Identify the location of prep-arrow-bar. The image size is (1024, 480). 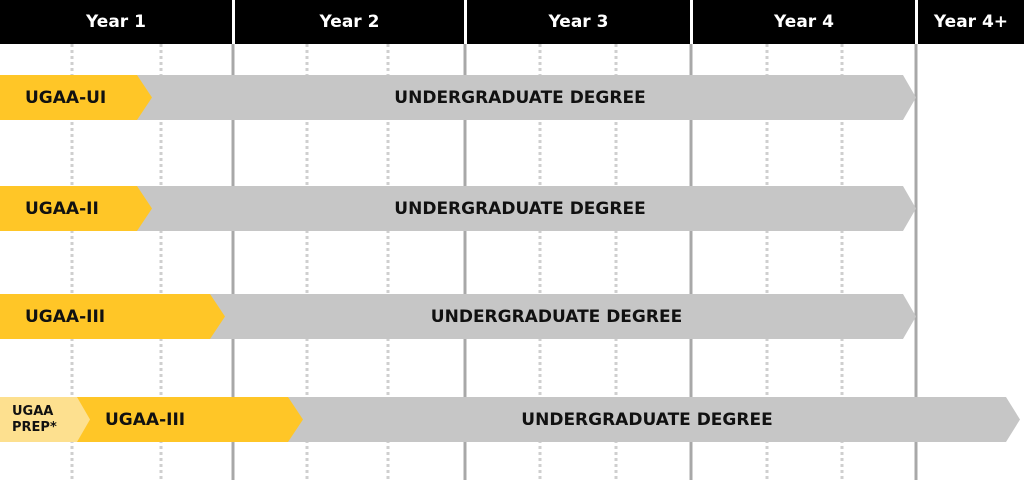
(45, 419).